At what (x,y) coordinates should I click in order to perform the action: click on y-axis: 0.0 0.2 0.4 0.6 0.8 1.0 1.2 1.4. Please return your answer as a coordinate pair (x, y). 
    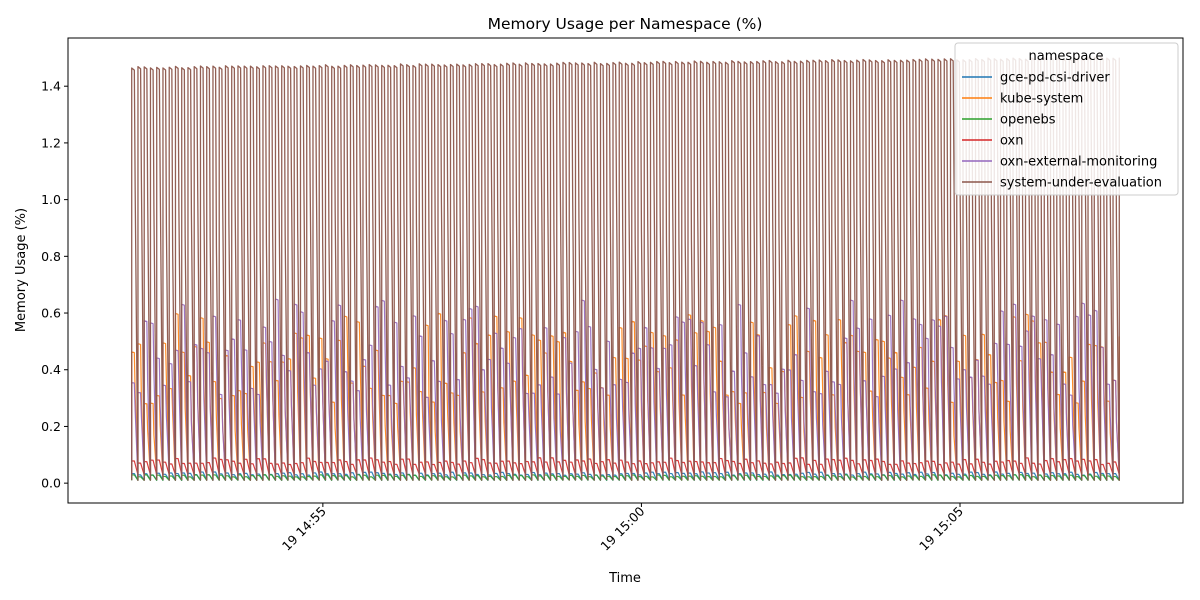
    Looking at the image, I should click on (54, 285).